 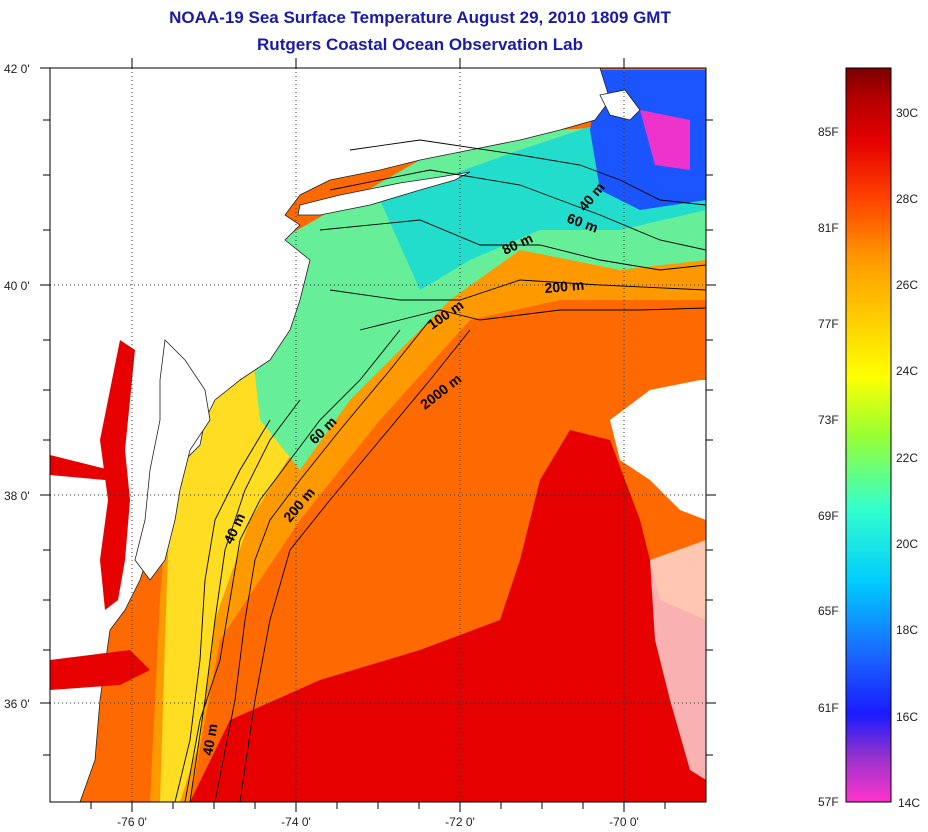 I want to click on cb-label-22c: 22C, so click(x=907, y=458).